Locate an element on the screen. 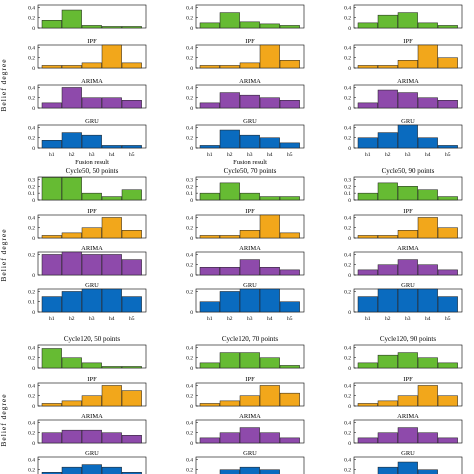 The width and height of the screenshot is (474, 474). panel-title: Cycle50, 90 points is located at coordinates (408, 171).